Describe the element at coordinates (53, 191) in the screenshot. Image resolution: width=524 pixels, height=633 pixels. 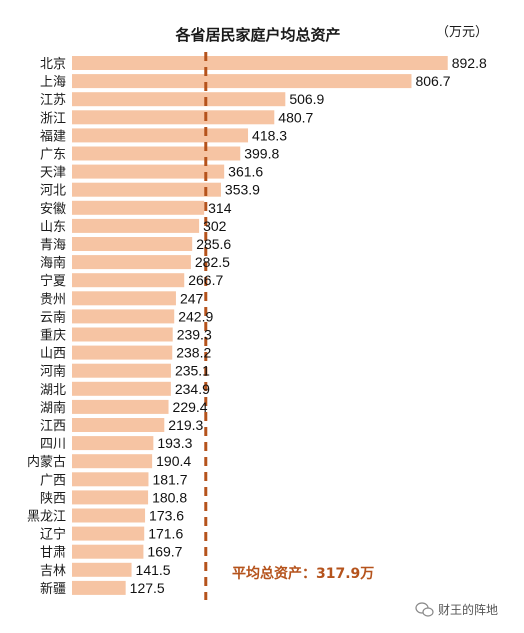
I see `category-label: 河北` at that location.